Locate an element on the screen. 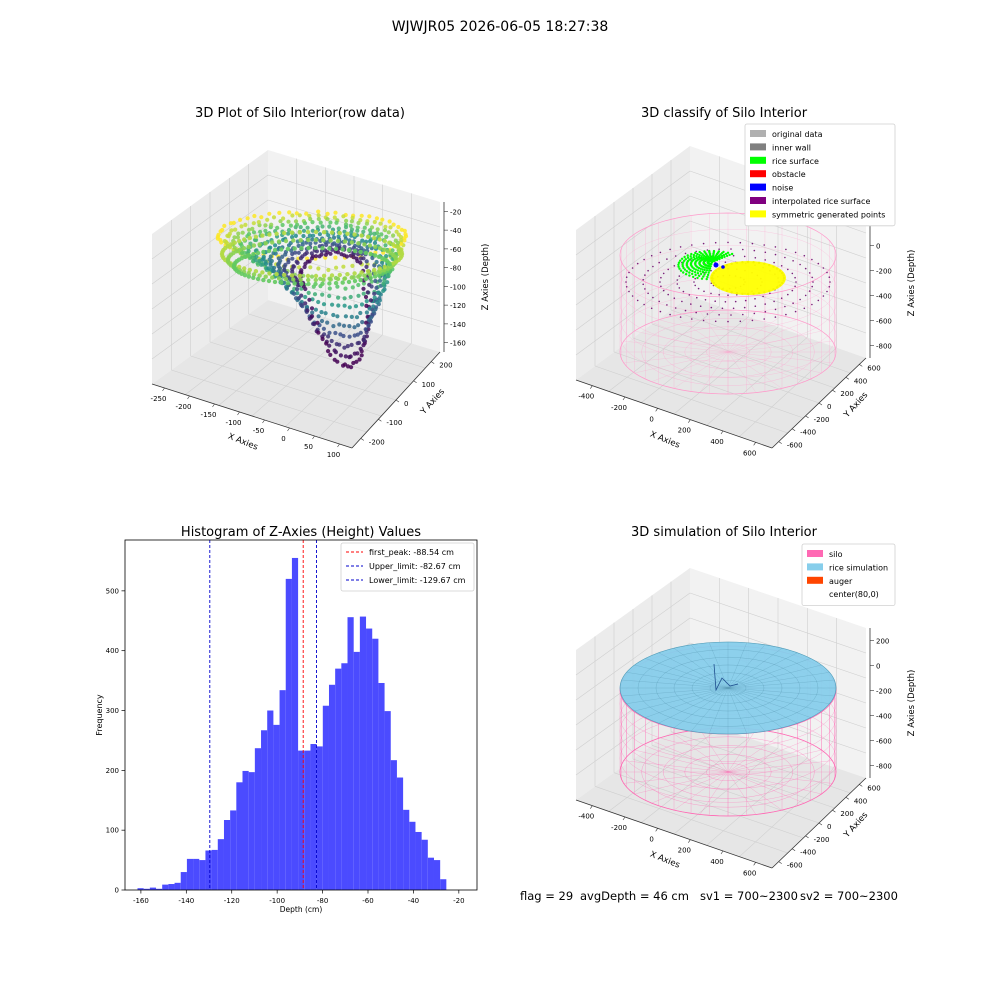  p2-y-tick-label: 200 is located at coordinates (846, 394).